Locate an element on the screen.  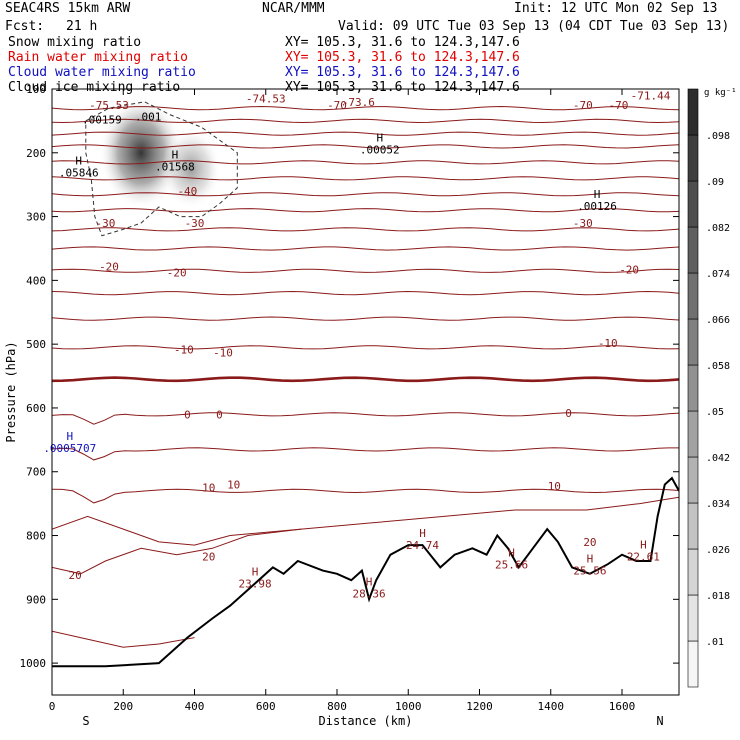
temperature-label: -74.53 is located at coordinates (266, 99).